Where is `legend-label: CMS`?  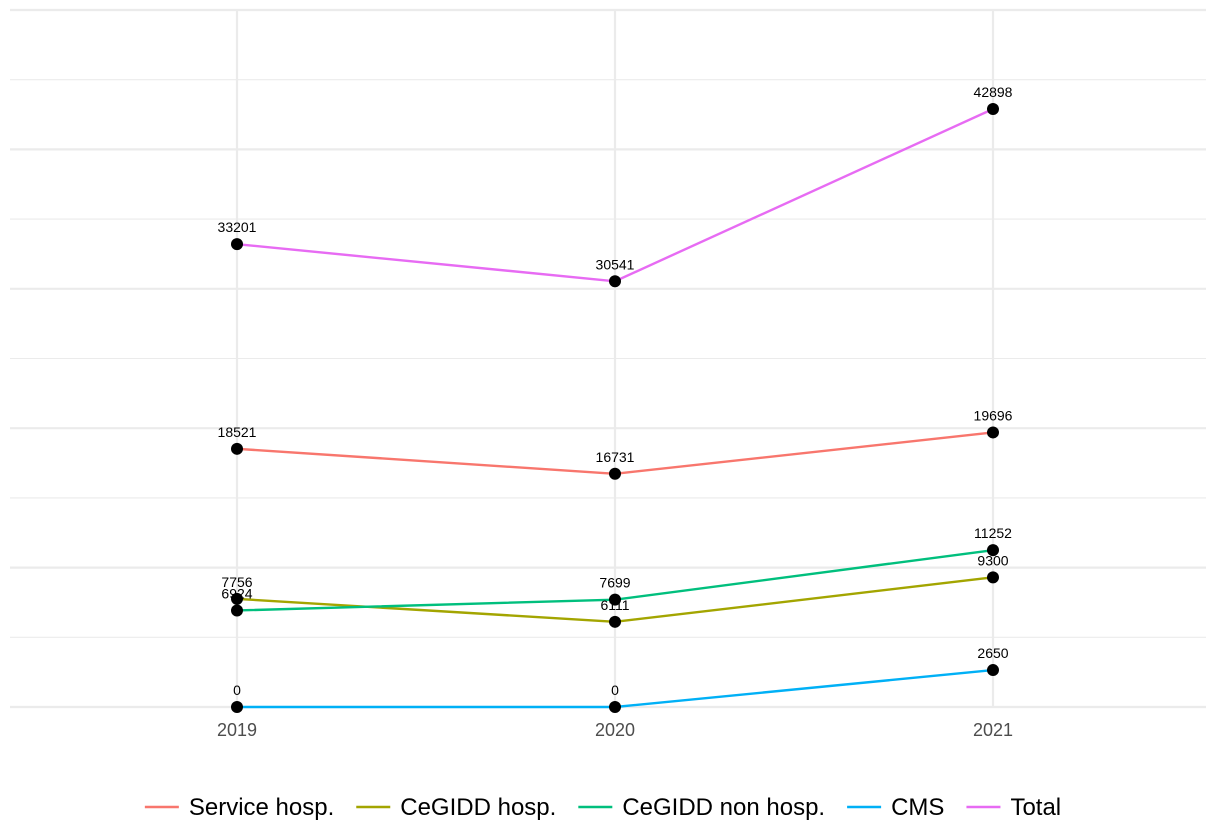
legend-label: CMS is located at coordinates (917, 807).